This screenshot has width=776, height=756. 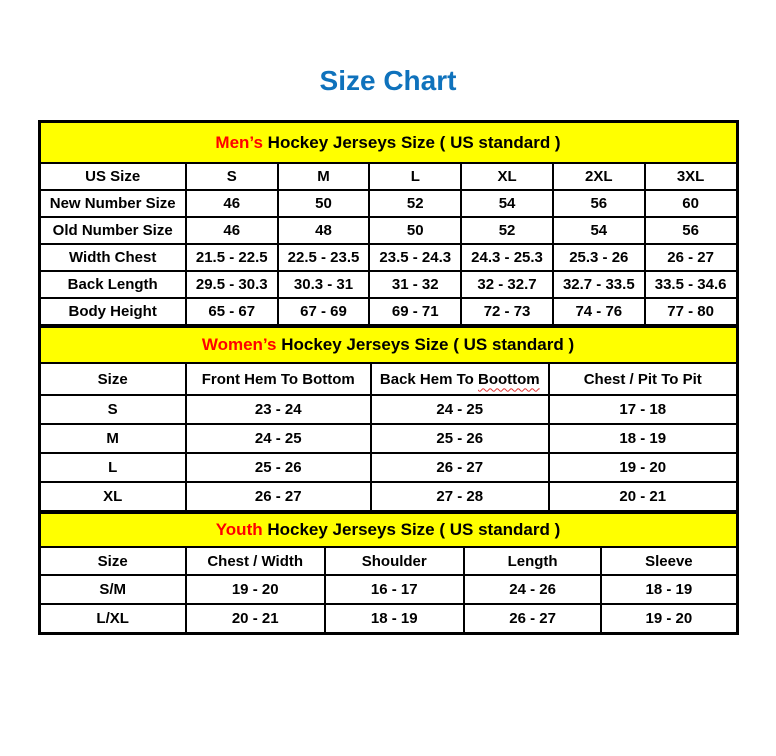 What do you see at coordinates (112, 496) in the screenshot?
I see `row-label: XL` at bounding box center [112, 496].